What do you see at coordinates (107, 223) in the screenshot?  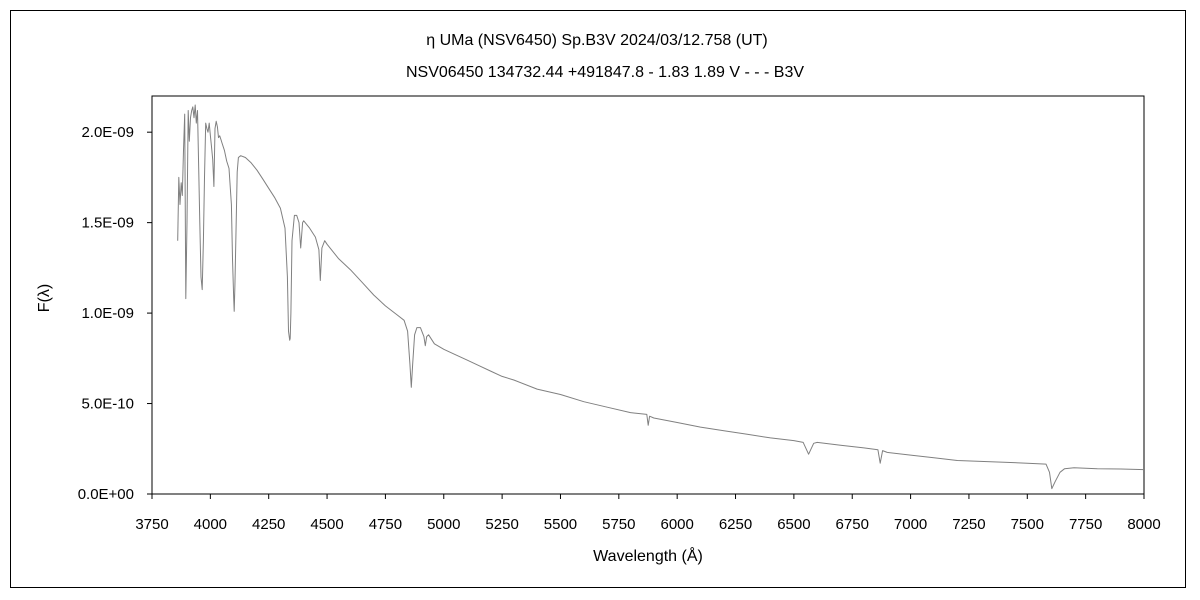 I see `y-tick-label: 1.5E-09` at bounding box center [107, 223].